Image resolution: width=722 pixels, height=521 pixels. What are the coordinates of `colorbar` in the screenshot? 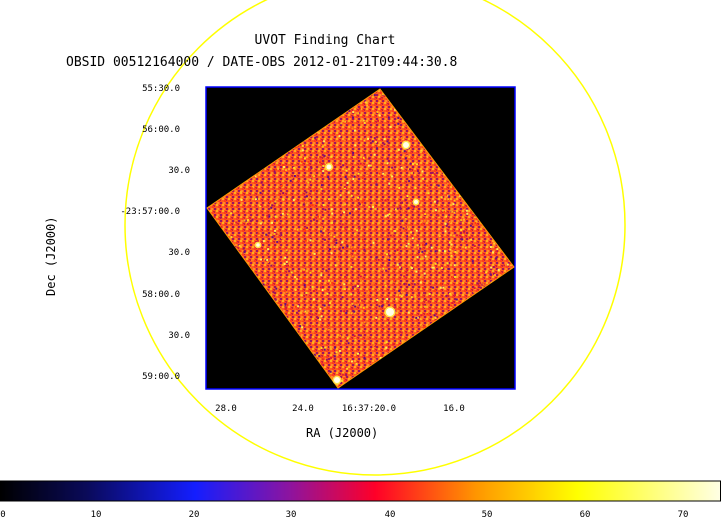 It's located at (361, 491).